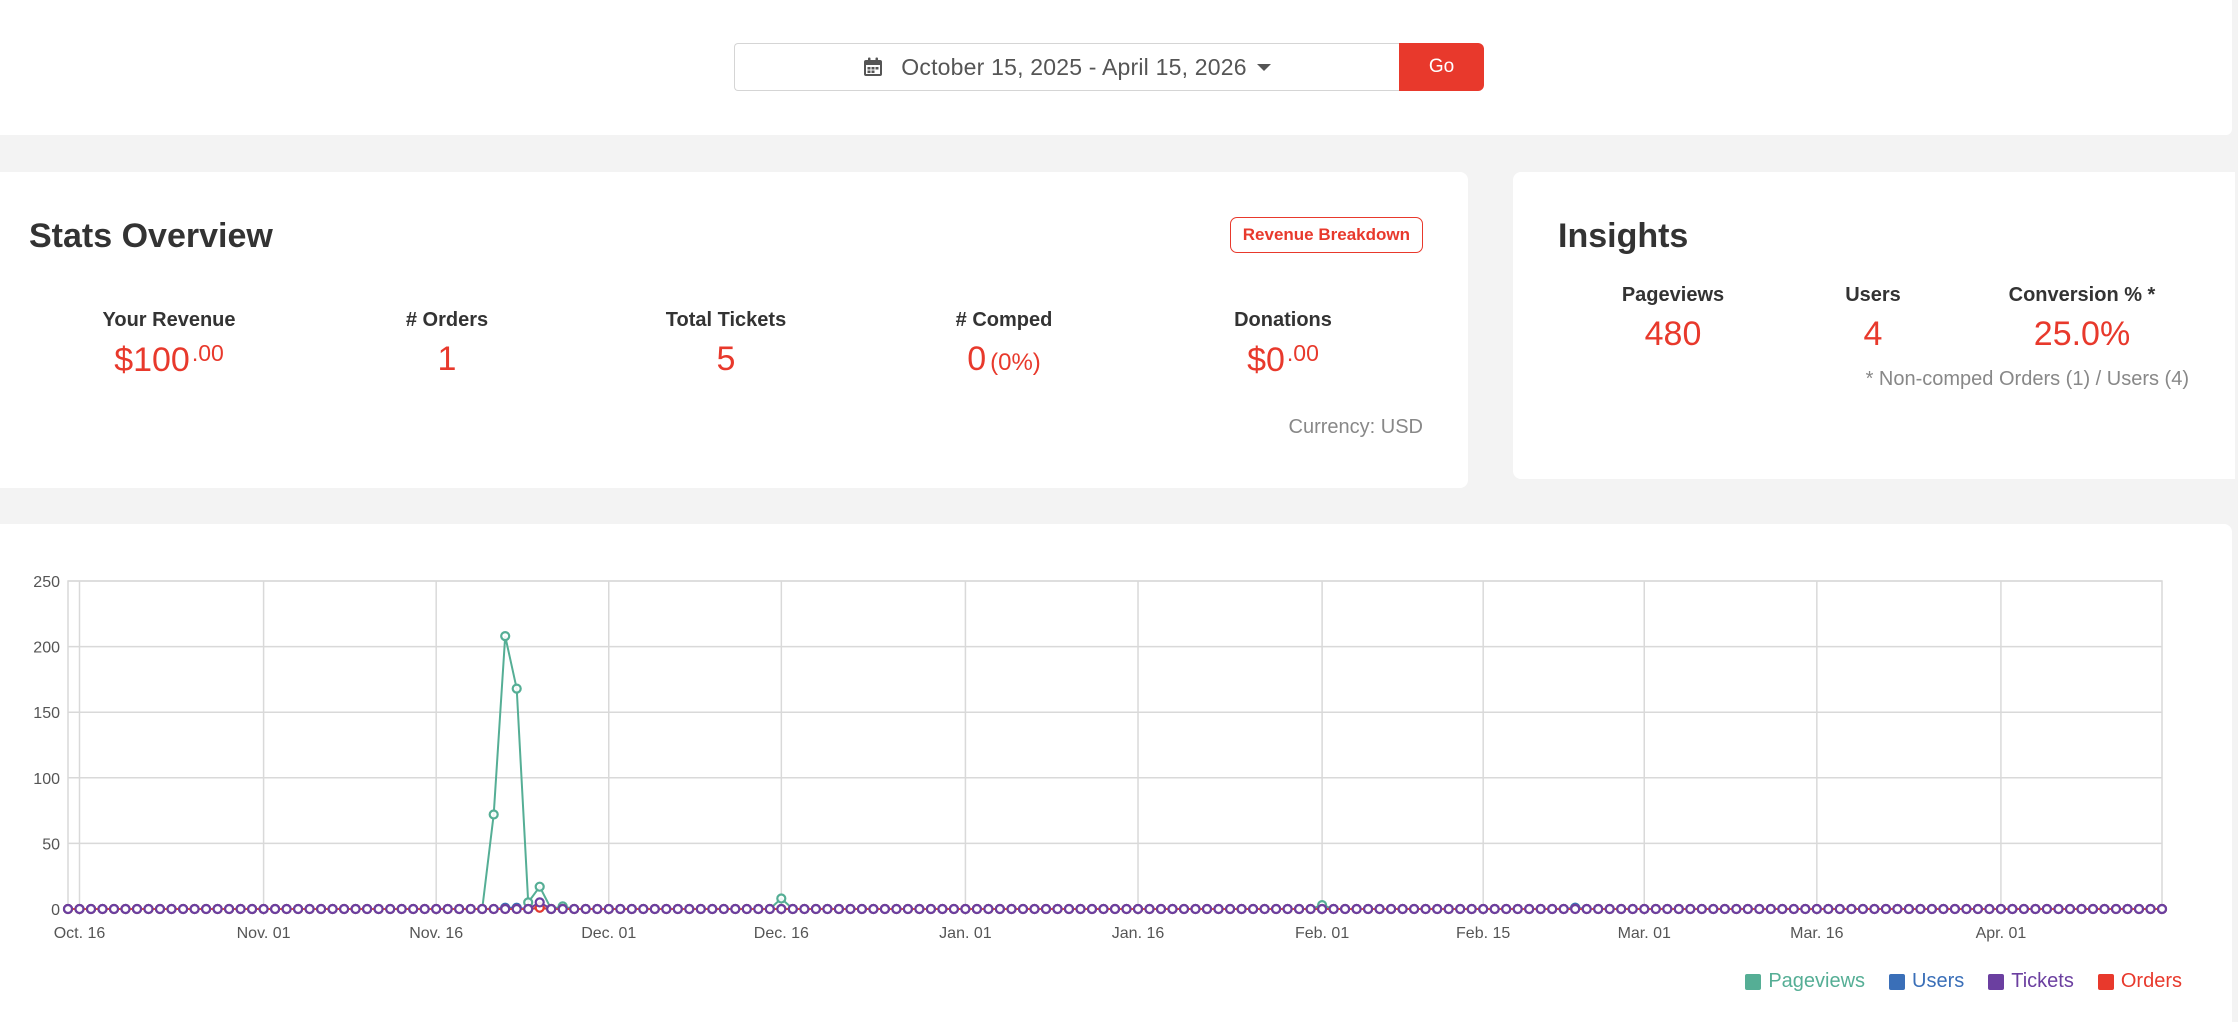  What do you see at coordinates (1004, 320) in the screenshot?
I see `stat-label: # Comped` at bounding box center [1004, 320].